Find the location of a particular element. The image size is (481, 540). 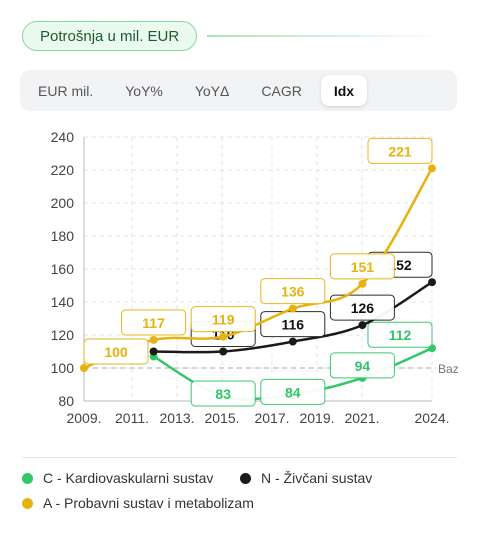

x-tick-label: 2013. is located at coordinates (176, 418).